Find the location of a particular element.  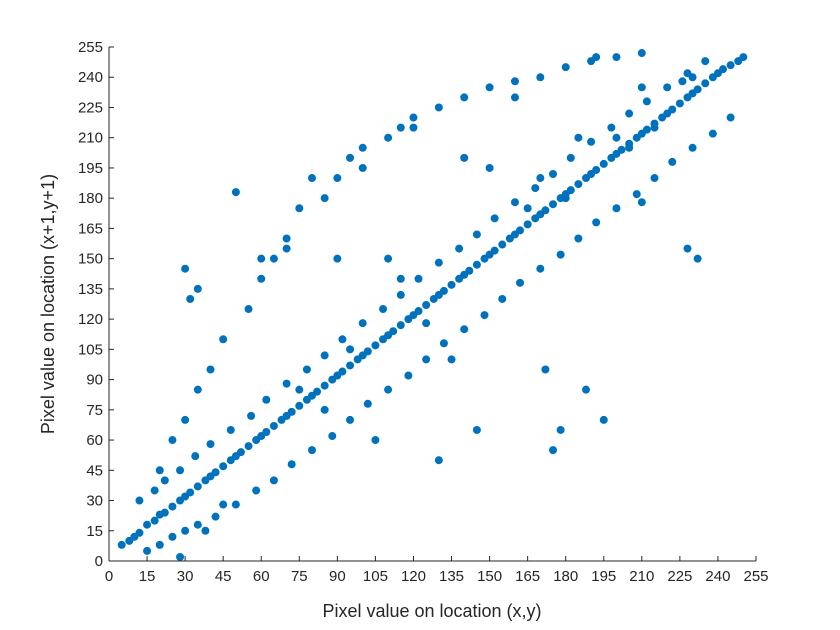

y-tick-label: 195 is located at coordinates (90, 168).